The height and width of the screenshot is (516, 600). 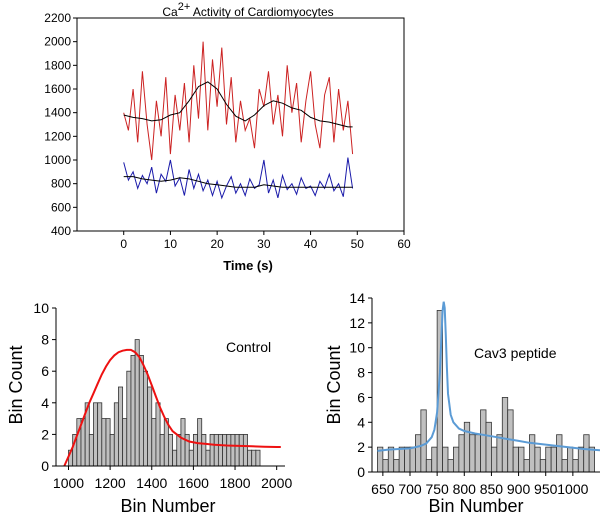 I want to click on y-tick-label: 12, so click(x=357, y=323).